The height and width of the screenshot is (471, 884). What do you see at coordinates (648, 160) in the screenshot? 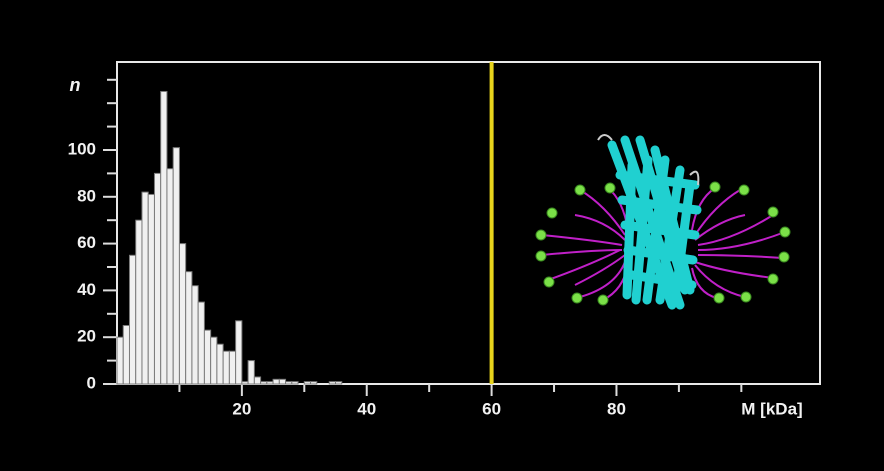
I see `loops` at bounding box center [648, 160].